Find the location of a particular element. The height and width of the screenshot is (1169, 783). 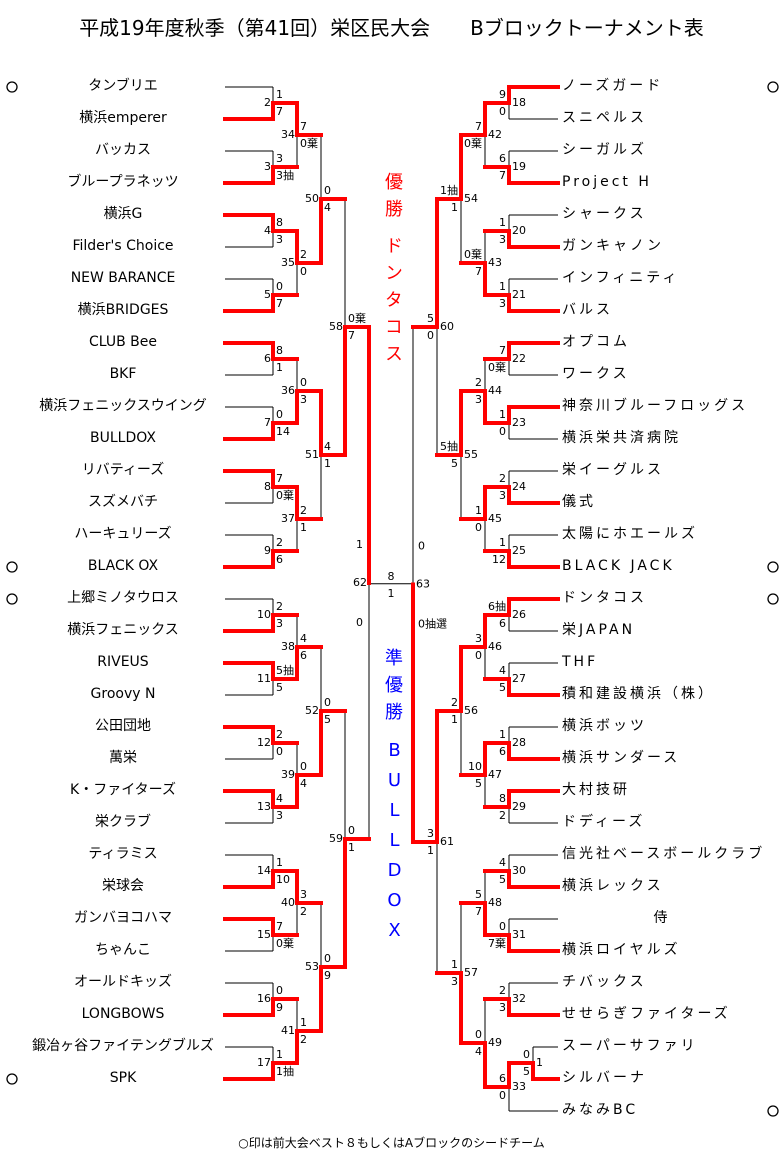

match-number: 48 is located at coordinates (495, 902).